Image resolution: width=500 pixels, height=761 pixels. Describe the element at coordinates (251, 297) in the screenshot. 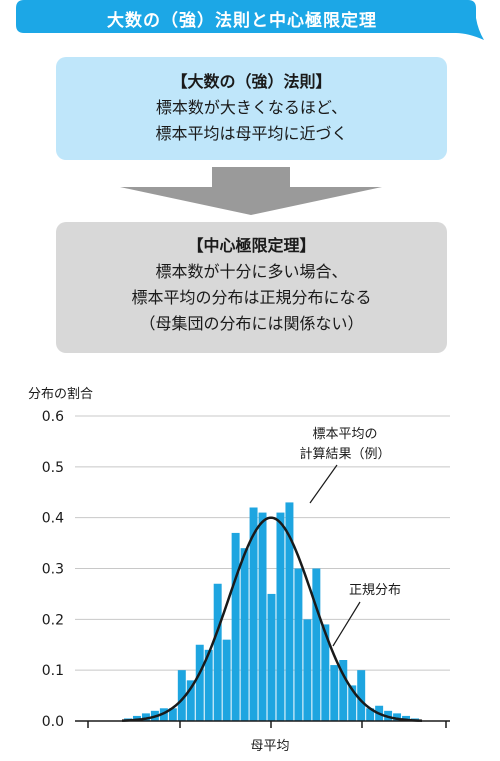

I see `clt-line-2: 標本平均の分布は正規分布になる` at that location.